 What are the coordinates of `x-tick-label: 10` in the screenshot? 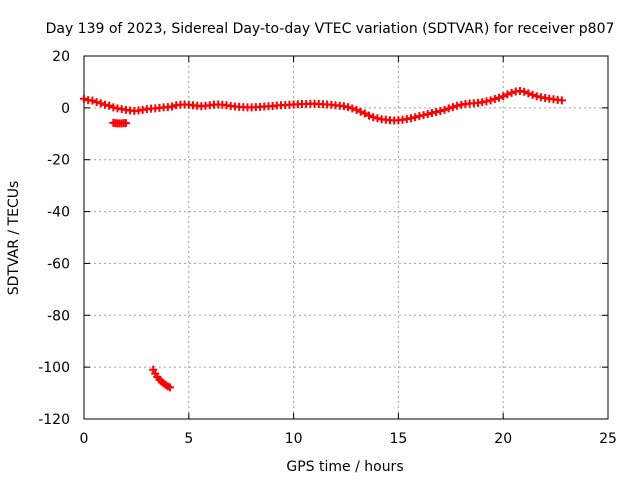 It's located at (294, 439).